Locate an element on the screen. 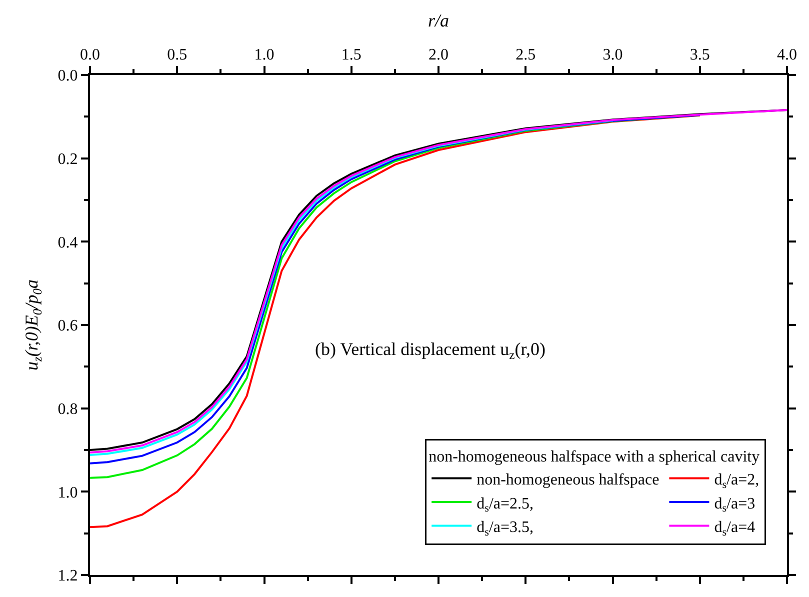 This screenshot has height=597, width=809. x-tick-label: 0.5 is located at coordinates (177, 55).